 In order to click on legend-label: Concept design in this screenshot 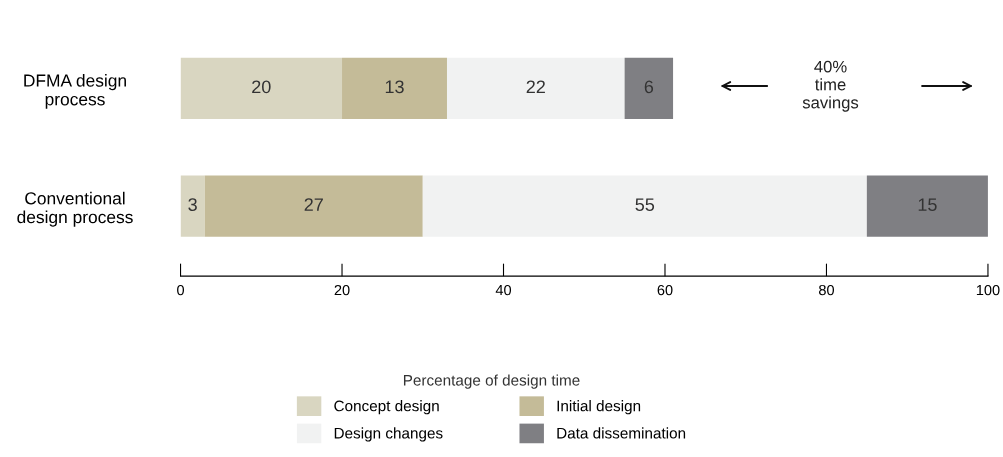, I will do `click(386, 407)`.